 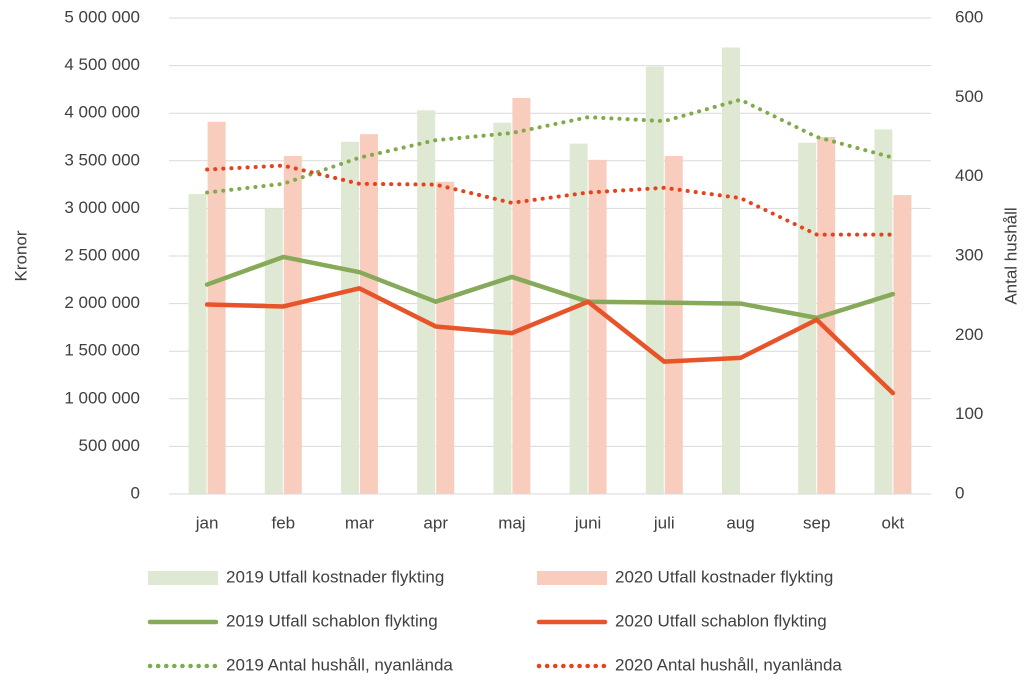 I want to click on y2-tick-label: 100, so click(x=969, y=413).